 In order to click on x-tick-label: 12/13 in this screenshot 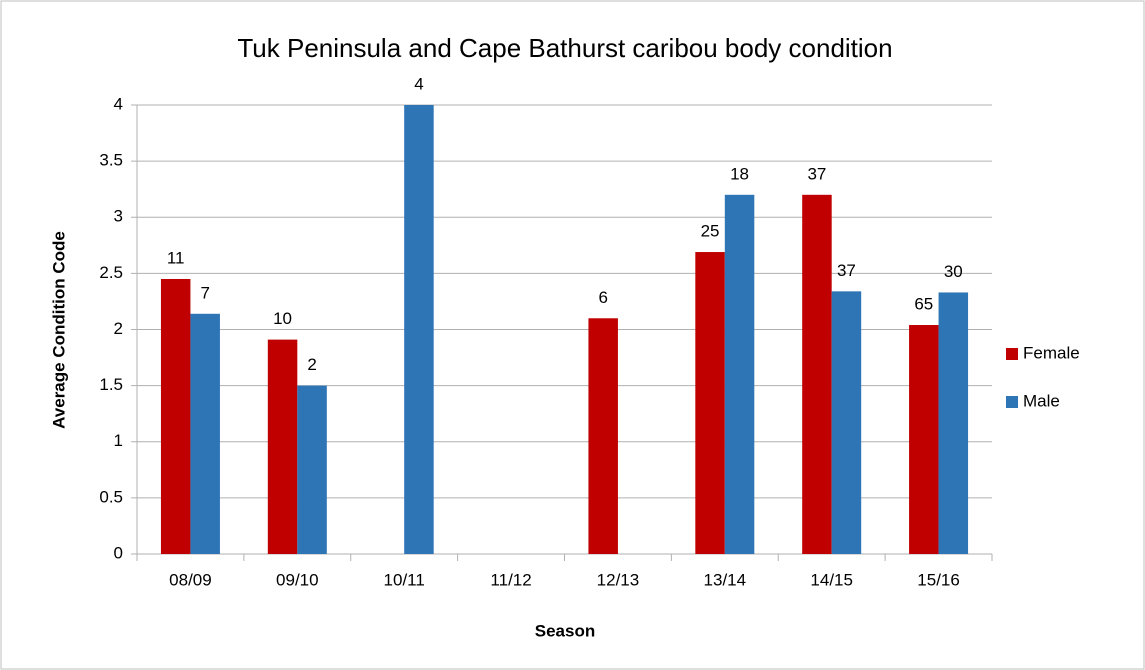, I will do `click(618, 579)`.